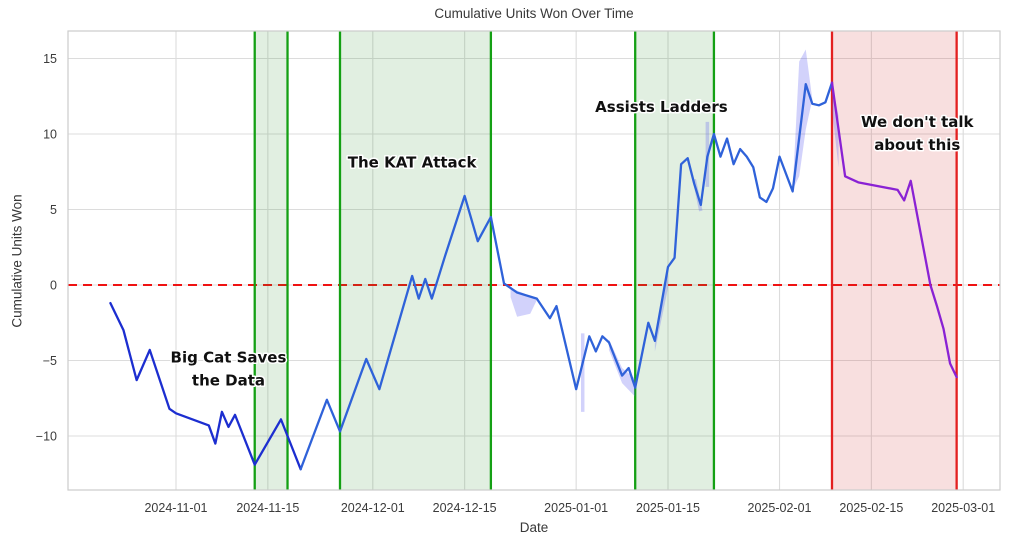 This screenshot has height=550, width=1012. What do you see at coordinates (50, 361) in the screenshot?
I see `y-tick-label: −5` at bounding box center [50, 361].